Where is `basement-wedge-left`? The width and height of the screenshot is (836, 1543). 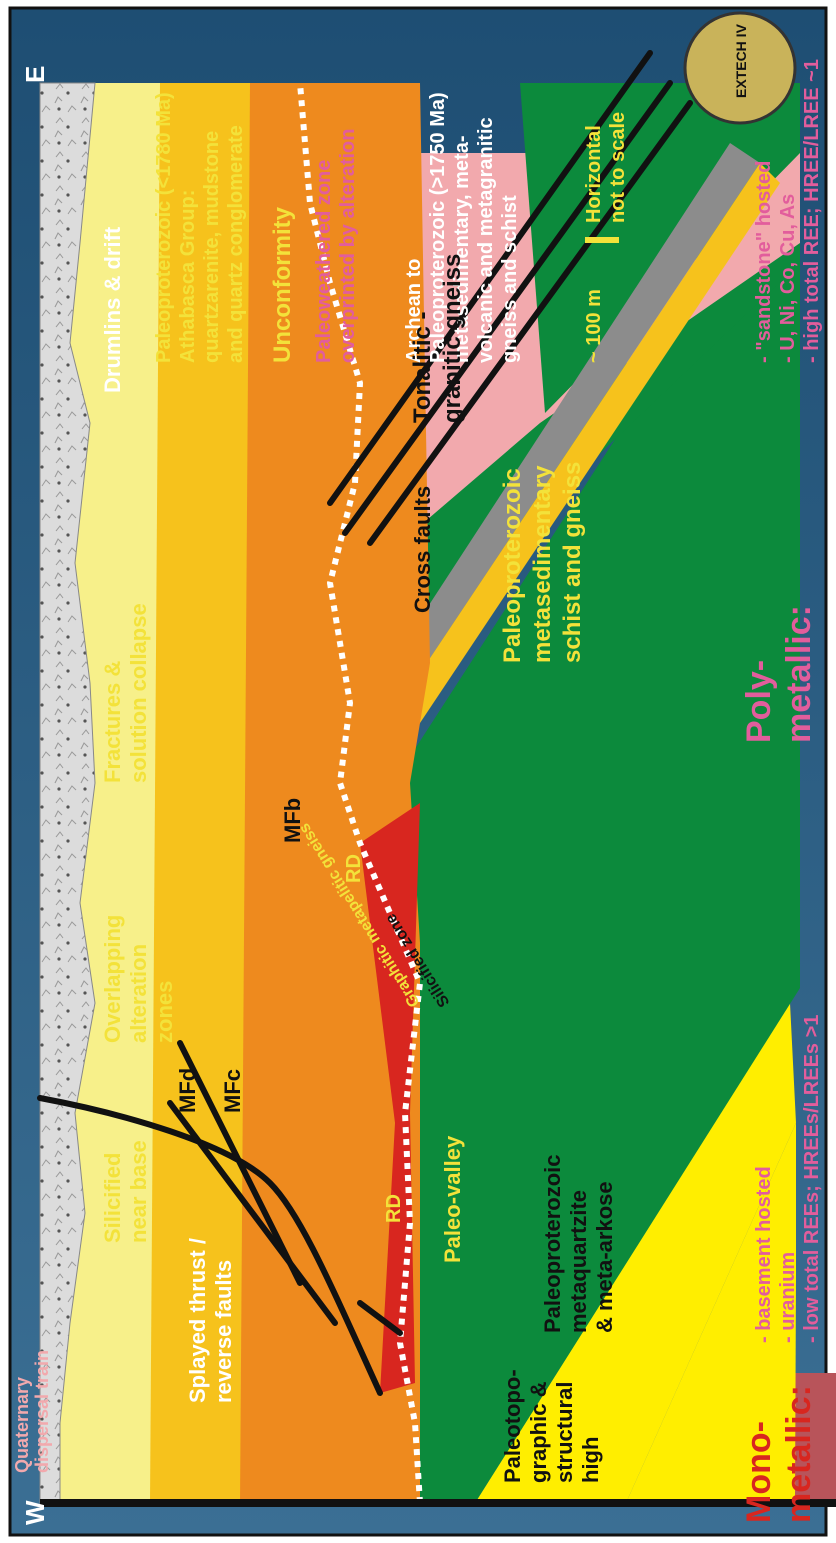
basement-wedge-left is located at coordinates (815, 1438).